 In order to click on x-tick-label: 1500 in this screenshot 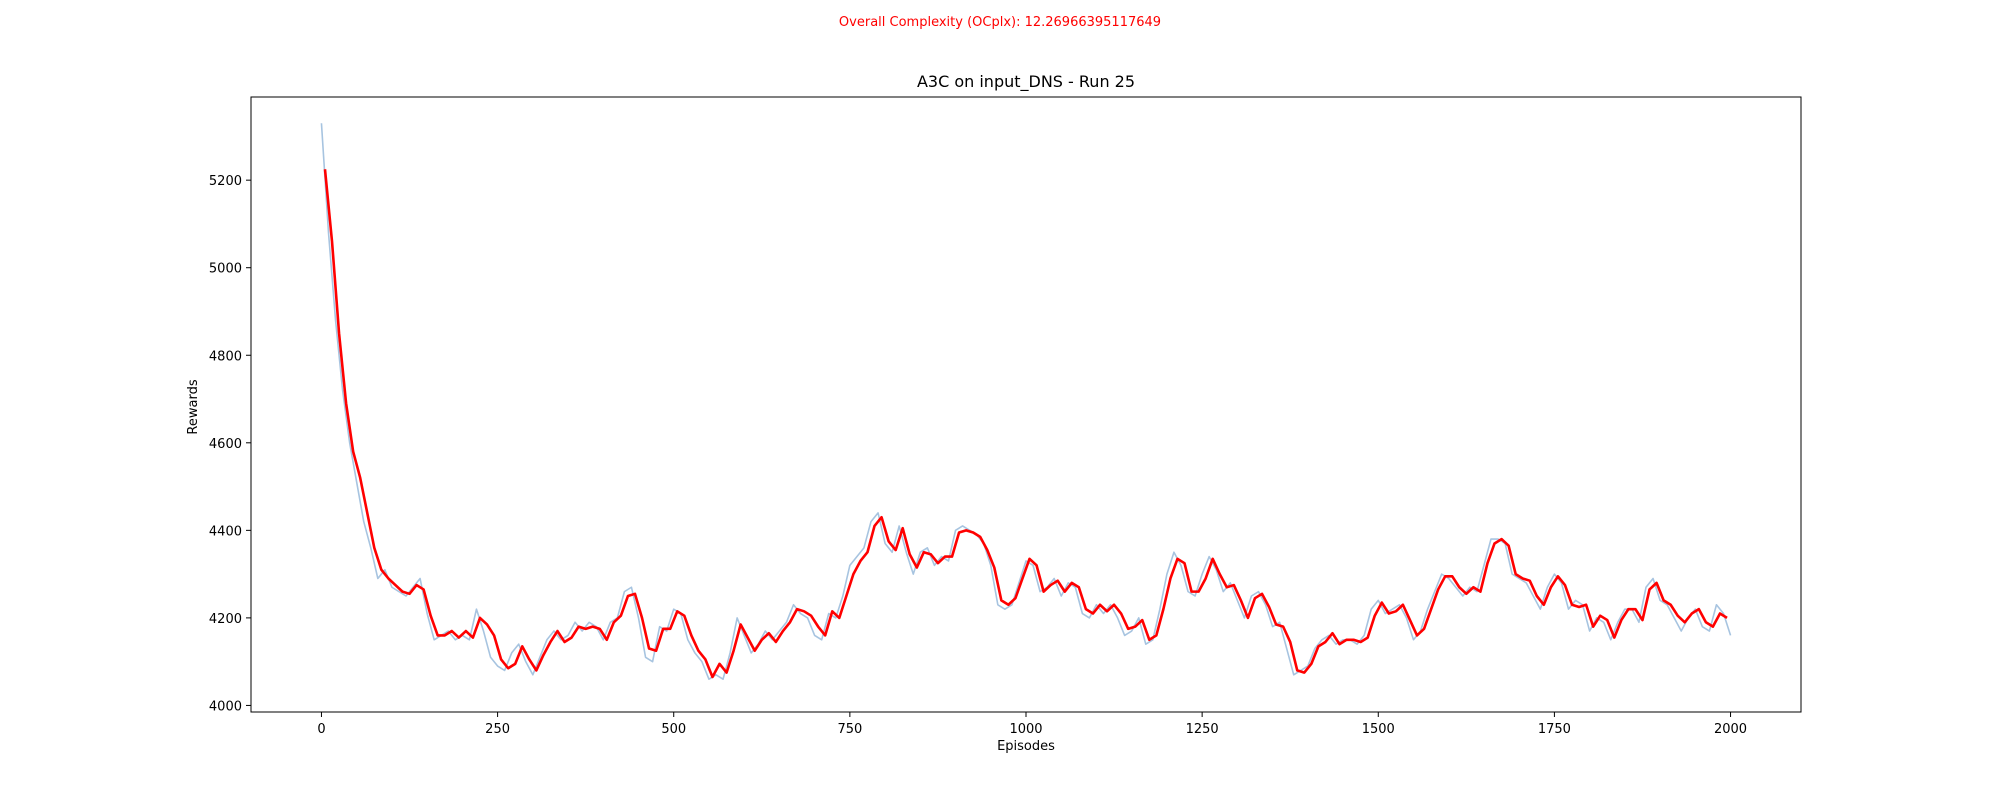, I will do `click(1378, 729)`.